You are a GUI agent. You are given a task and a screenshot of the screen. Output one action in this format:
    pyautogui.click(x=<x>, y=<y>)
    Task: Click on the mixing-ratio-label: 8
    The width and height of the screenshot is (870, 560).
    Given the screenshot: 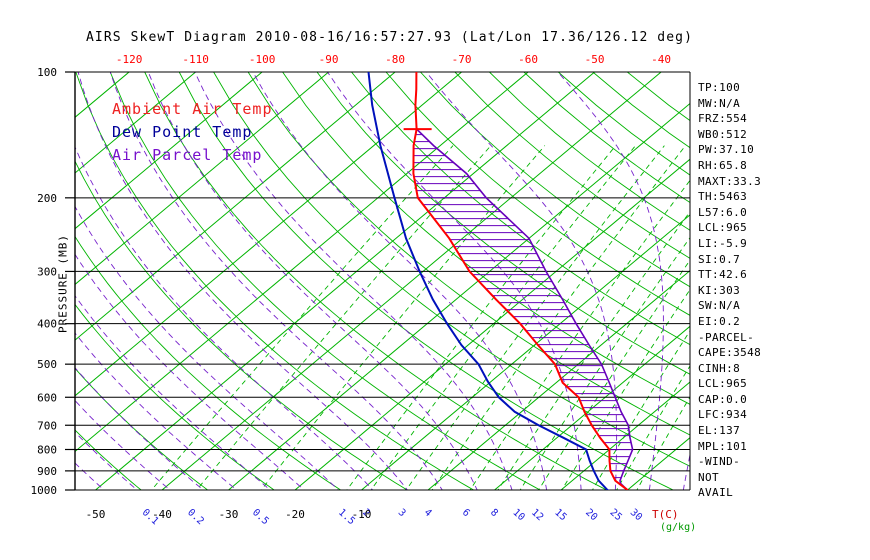 What is the action you would take?
    pyautogui.click(x=494, y=513)
    